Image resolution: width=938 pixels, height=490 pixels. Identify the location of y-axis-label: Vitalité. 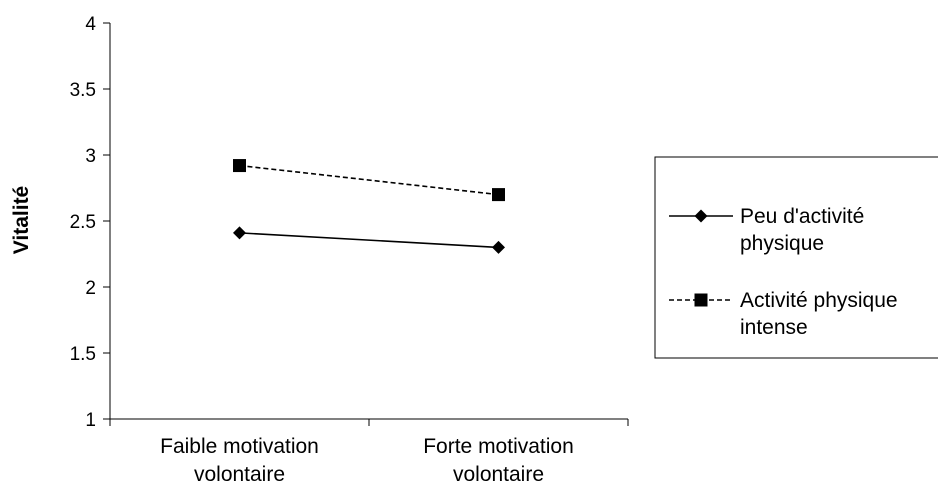
(21, 220).